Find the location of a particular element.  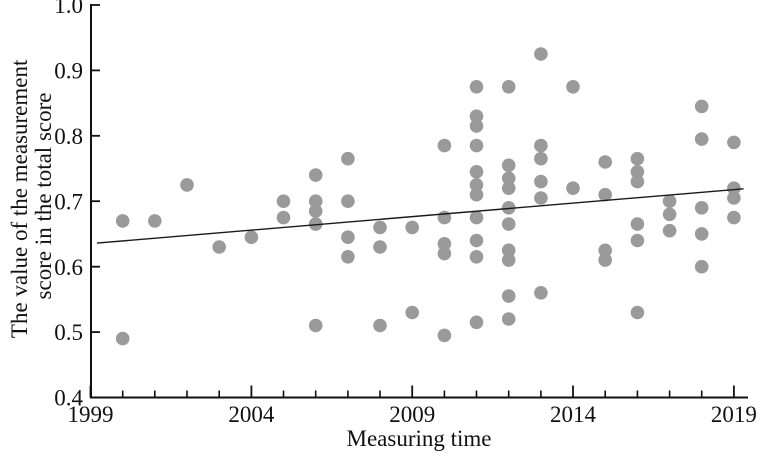

x-tick-label: 2009 is located at coordinates (412, 414).